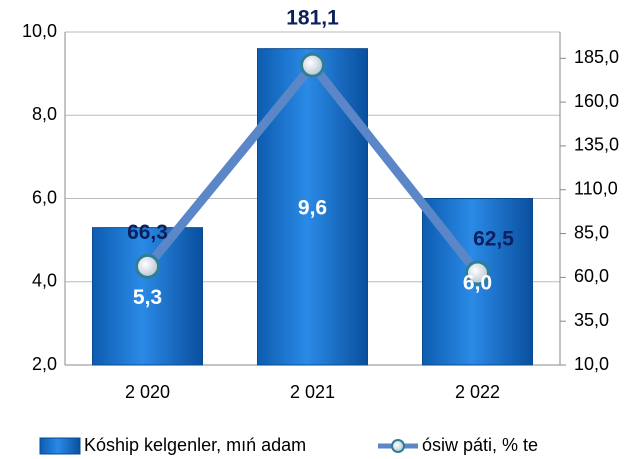 The image size is (637, 459). I want to click on y-tick-label: 8,0, so click(44, 114).